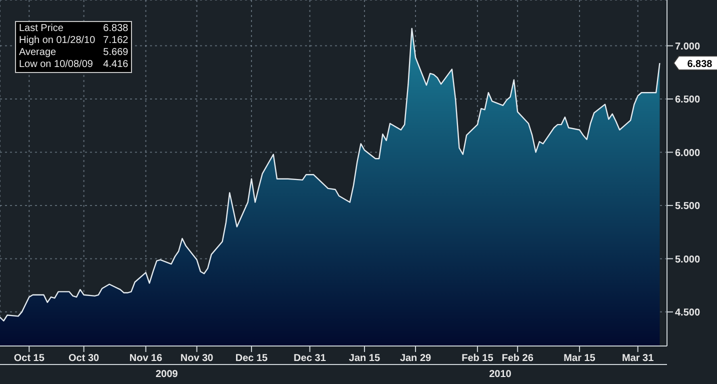 This screenshot has height=384, width=717. What do you see at coordinates (84, 358) in the screenshot?
I see `x-tick-label: Oct 30` at bounding box center [84, 358].